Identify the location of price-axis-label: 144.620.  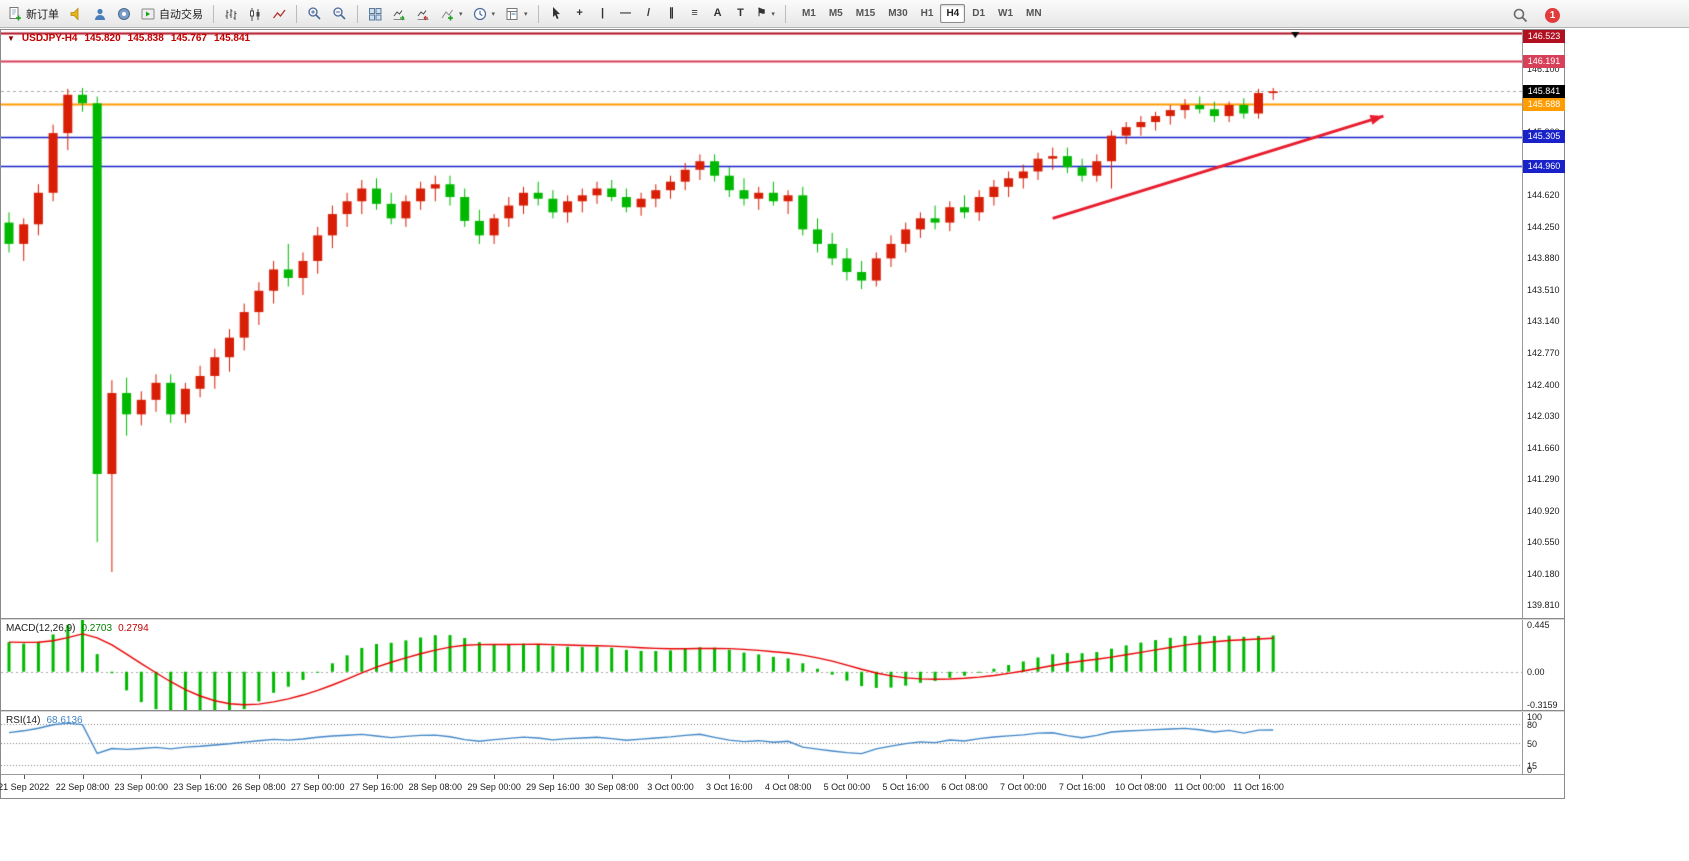
(1543, 195).